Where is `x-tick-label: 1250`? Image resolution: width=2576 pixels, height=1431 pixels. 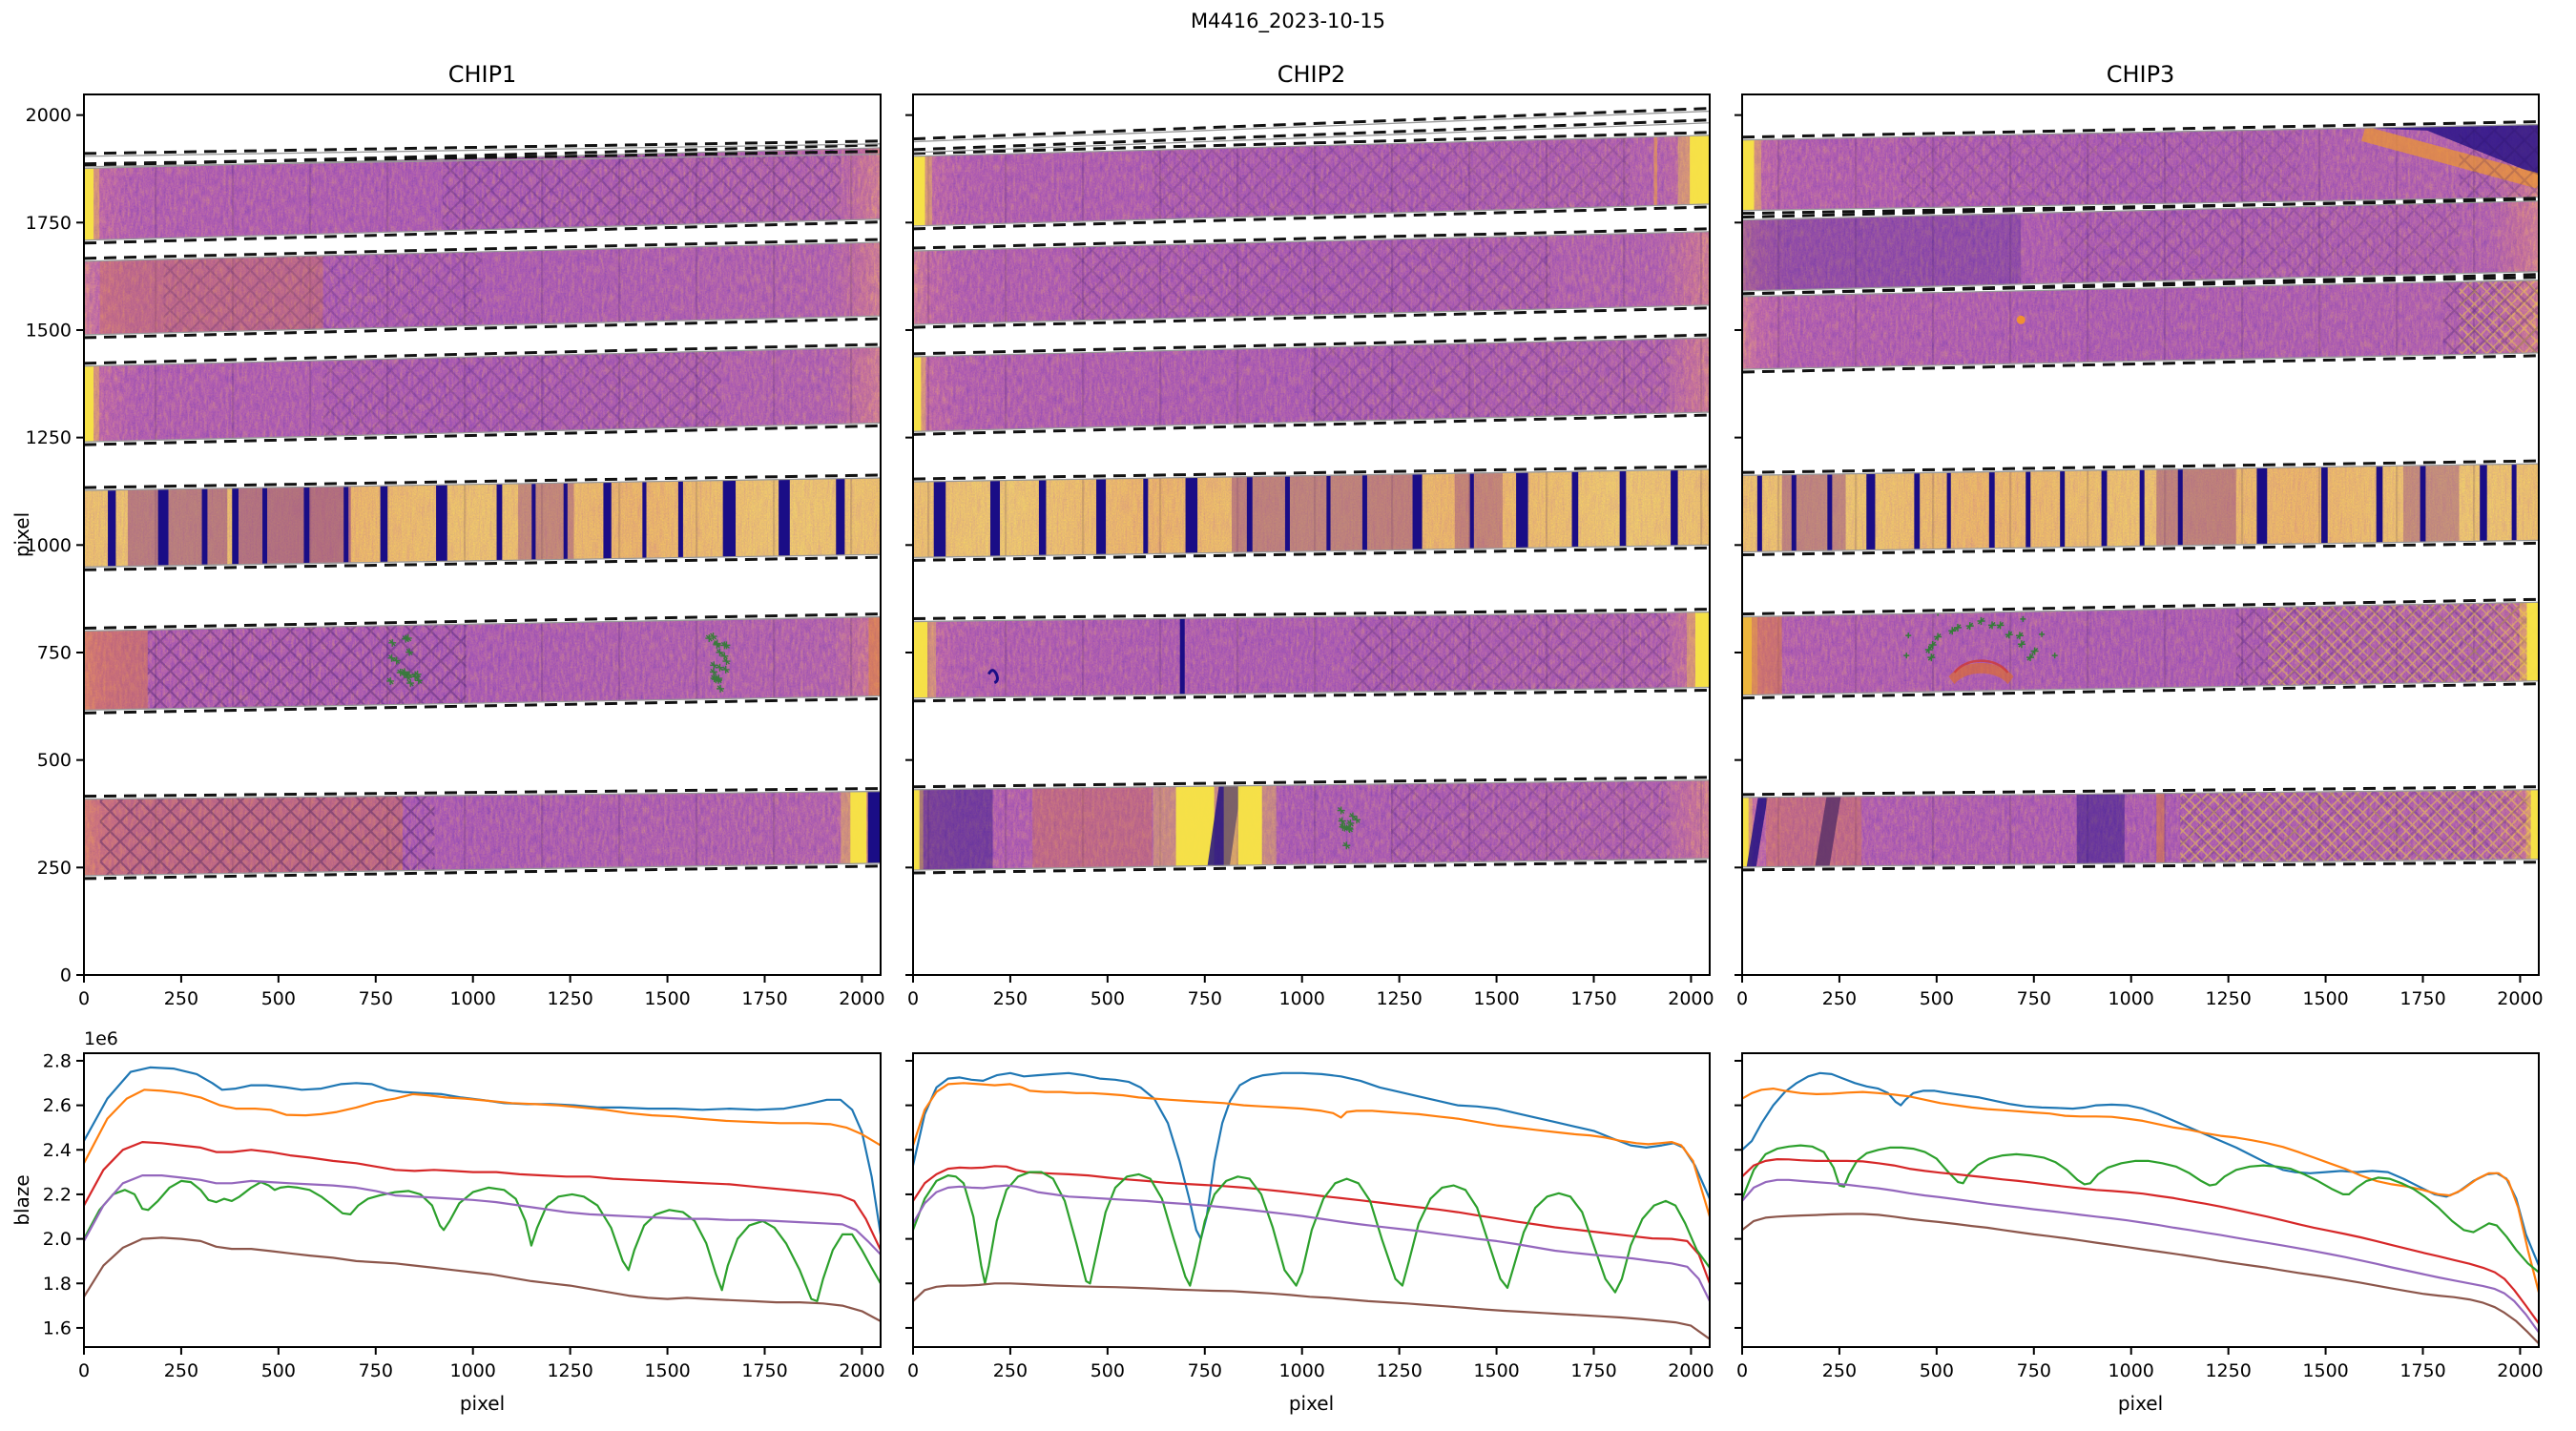 x-tick-label: 1250 is located at coordinates (569, 1370).